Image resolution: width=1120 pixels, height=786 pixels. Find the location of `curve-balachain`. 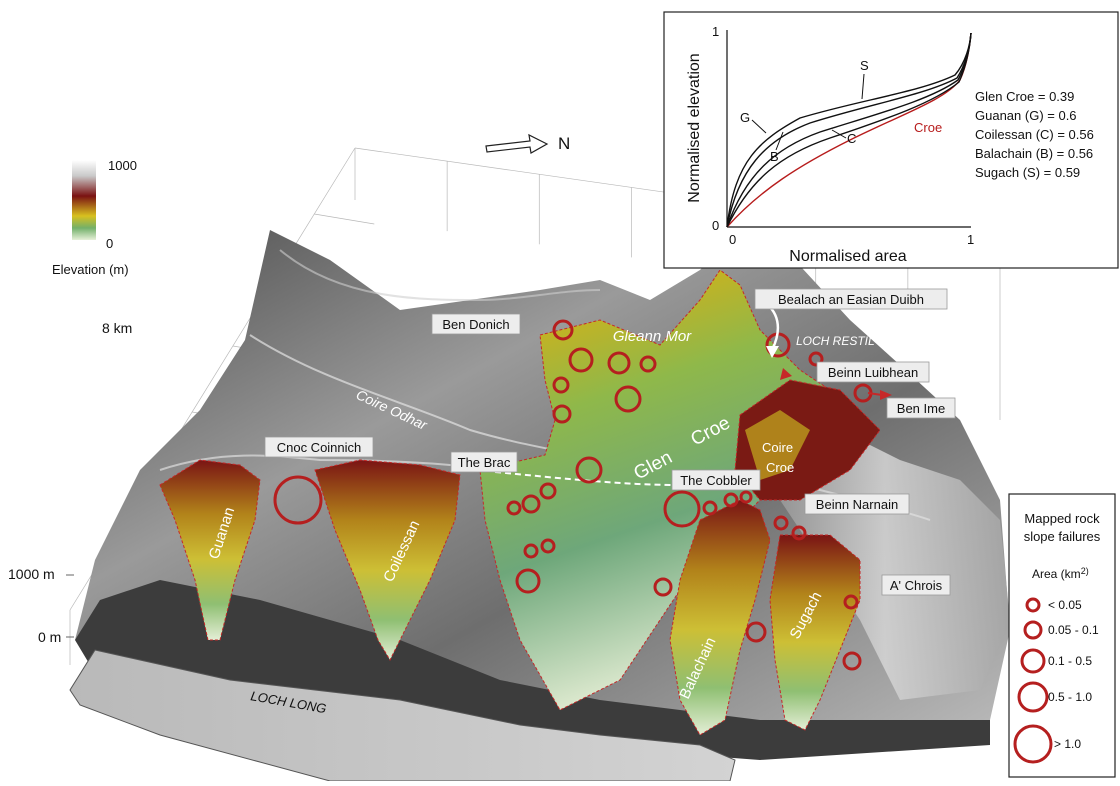

curve-balachain is located at coordinates (849, 130).